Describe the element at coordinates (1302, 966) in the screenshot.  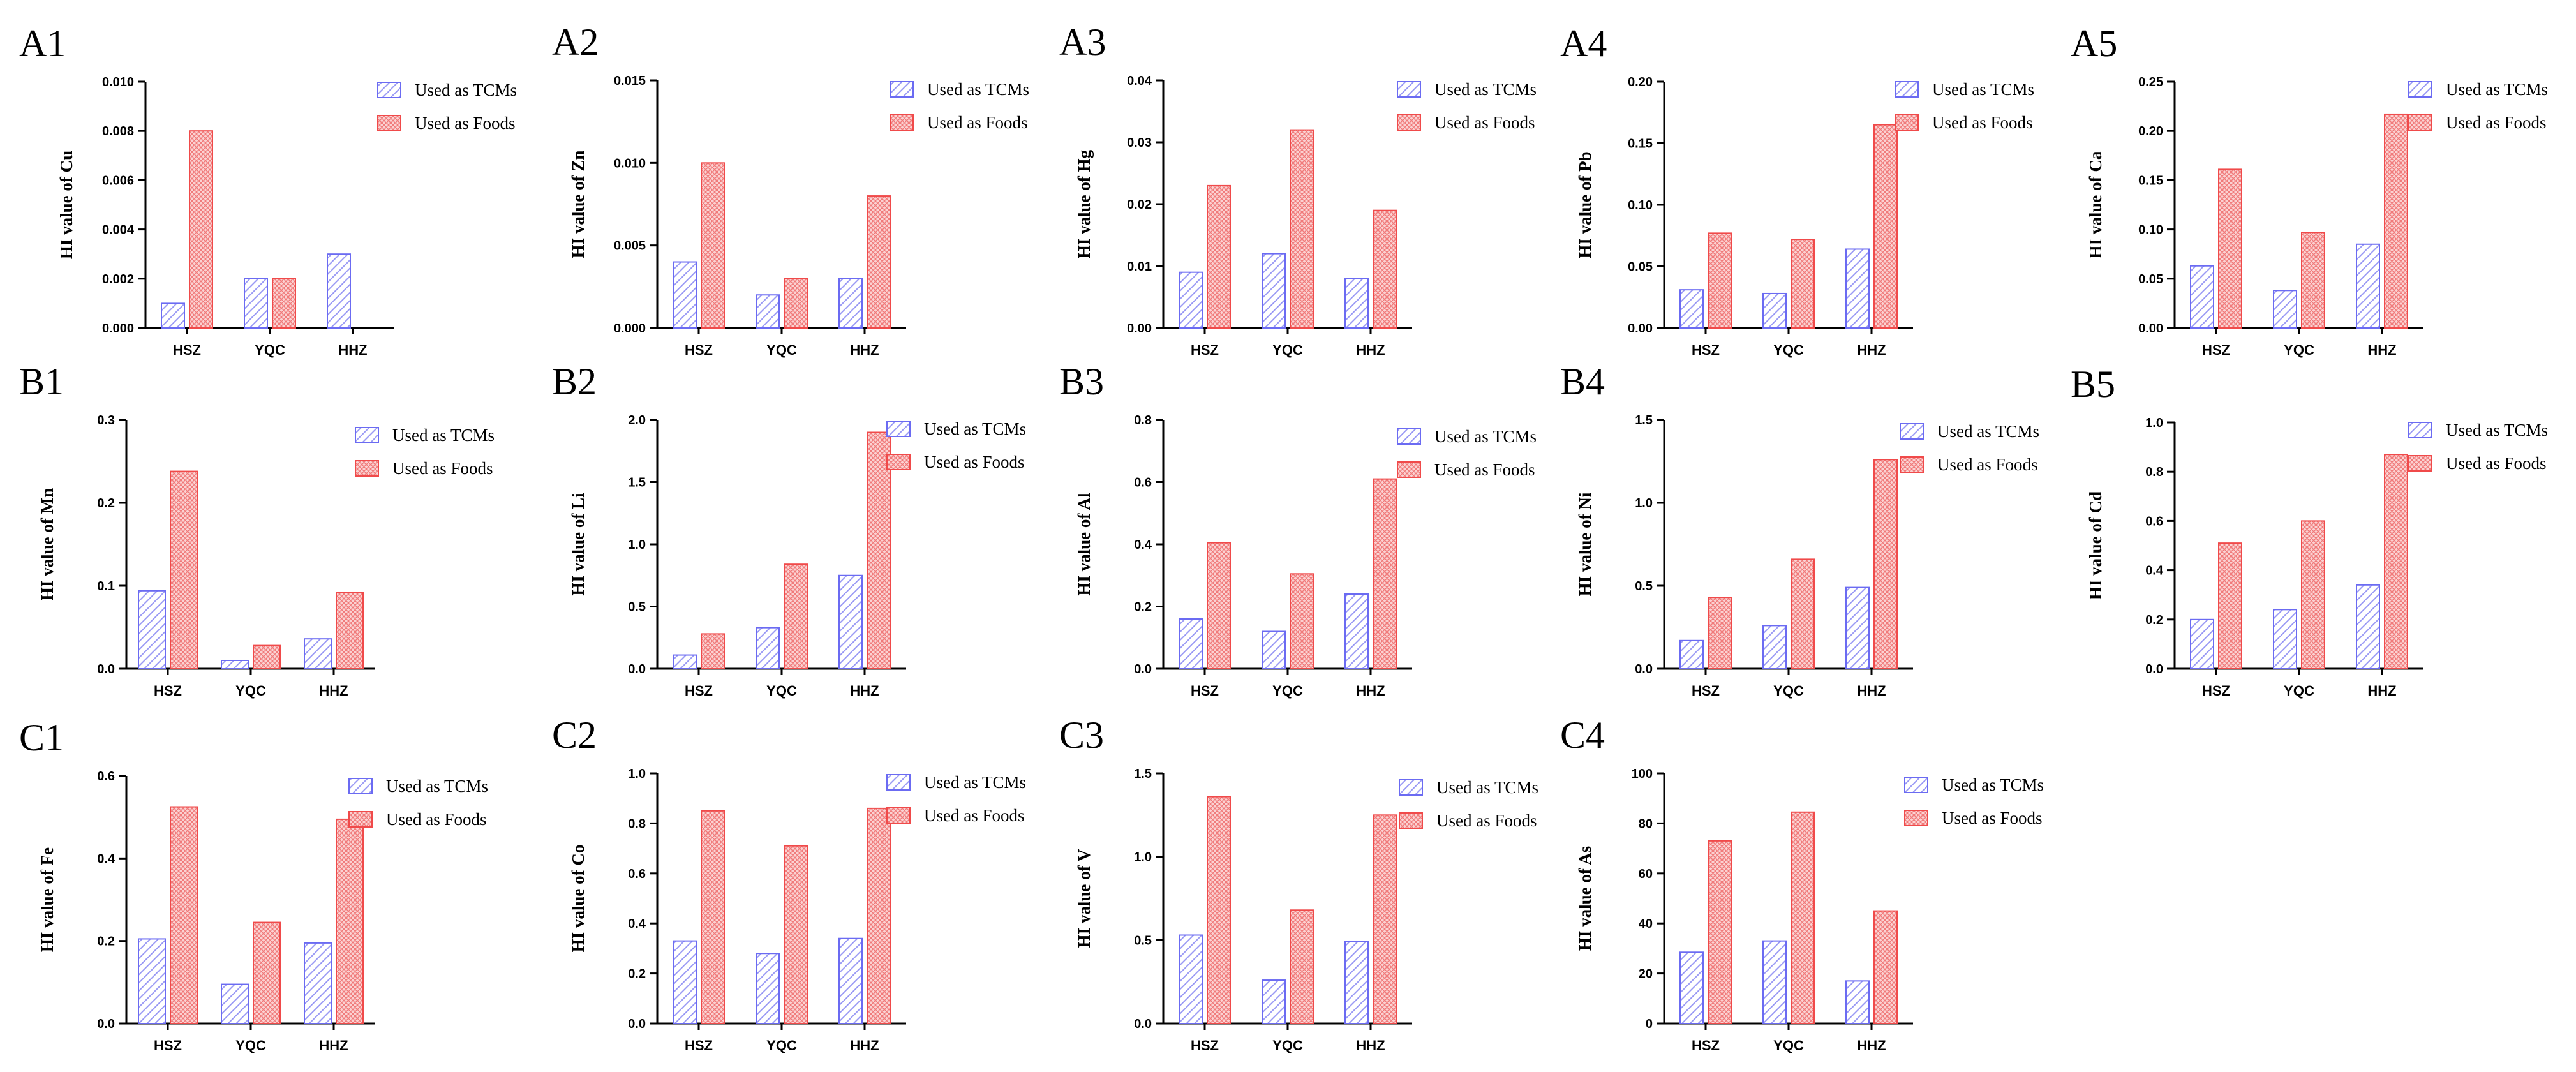
I see `bar-c3-used-as-foods-yqc` at that location.